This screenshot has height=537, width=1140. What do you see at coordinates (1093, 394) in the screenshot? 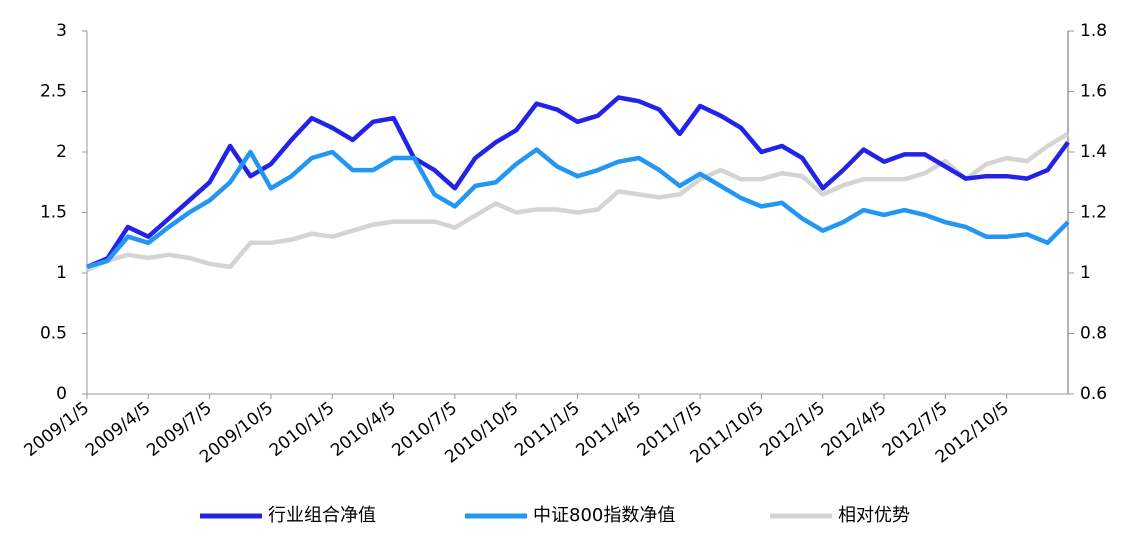
I see `y2-tick-label: 0.6` at bounding box center [1093, 394].